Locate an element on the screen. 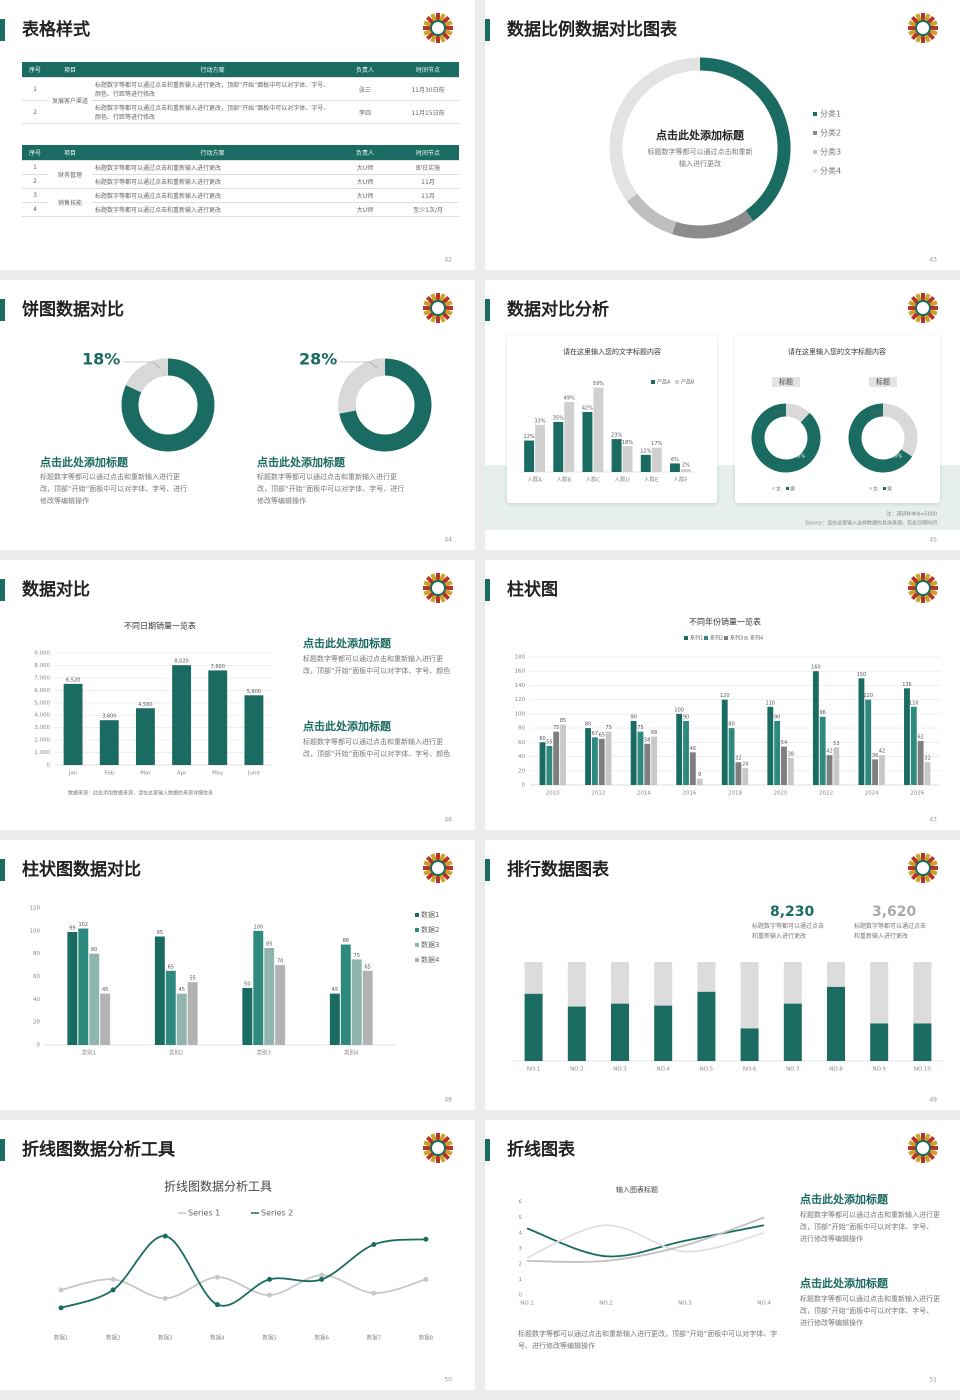 The height and width of the screenshot is (1400, 960). x-tick-label: 2024 is located at coordinates (872, 794).